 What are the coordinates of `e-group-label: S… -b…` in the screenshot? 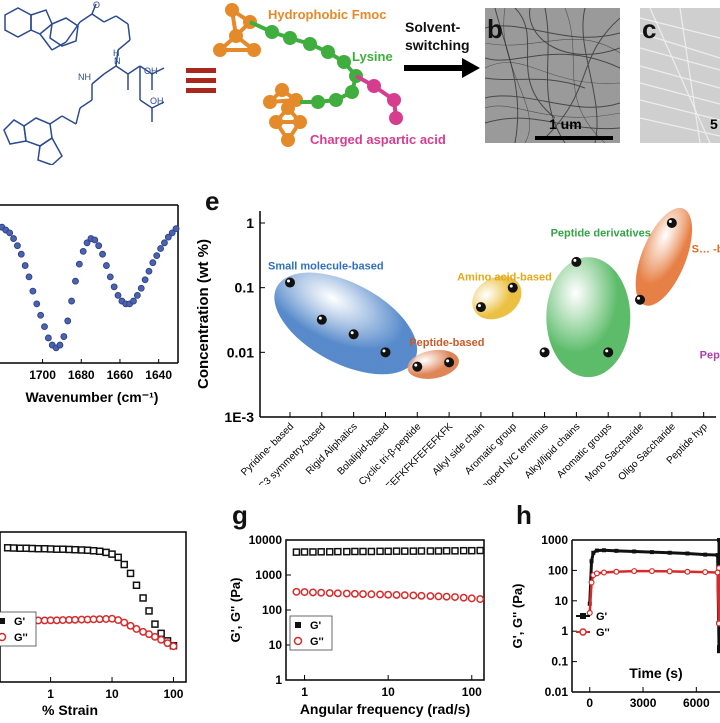 It's located at (706, 249).